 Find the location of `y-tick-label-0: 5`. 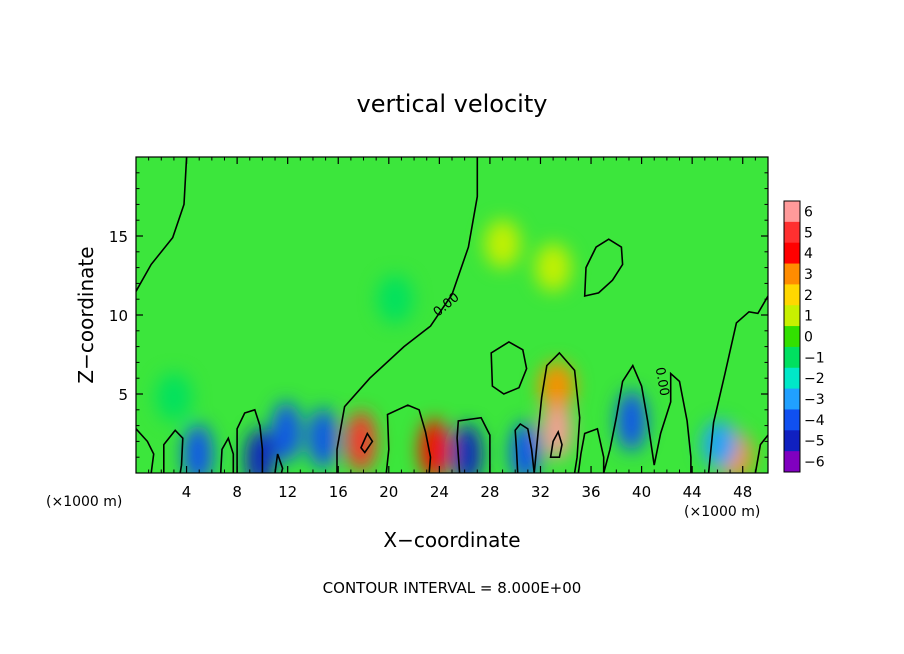

y-tick-label-0: 5 is located at coordinates (123, 395).